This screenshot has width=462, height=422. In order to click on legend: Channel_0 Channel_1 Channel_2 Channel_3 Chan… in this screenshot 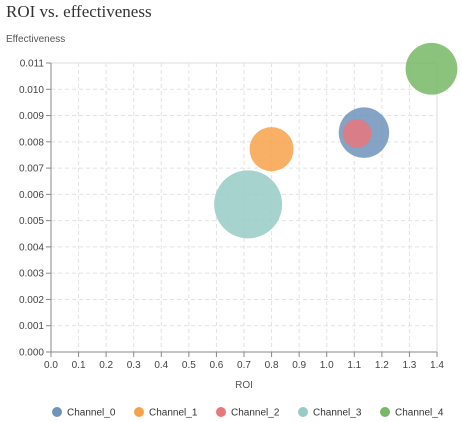, I will do `click(248, 413)`.